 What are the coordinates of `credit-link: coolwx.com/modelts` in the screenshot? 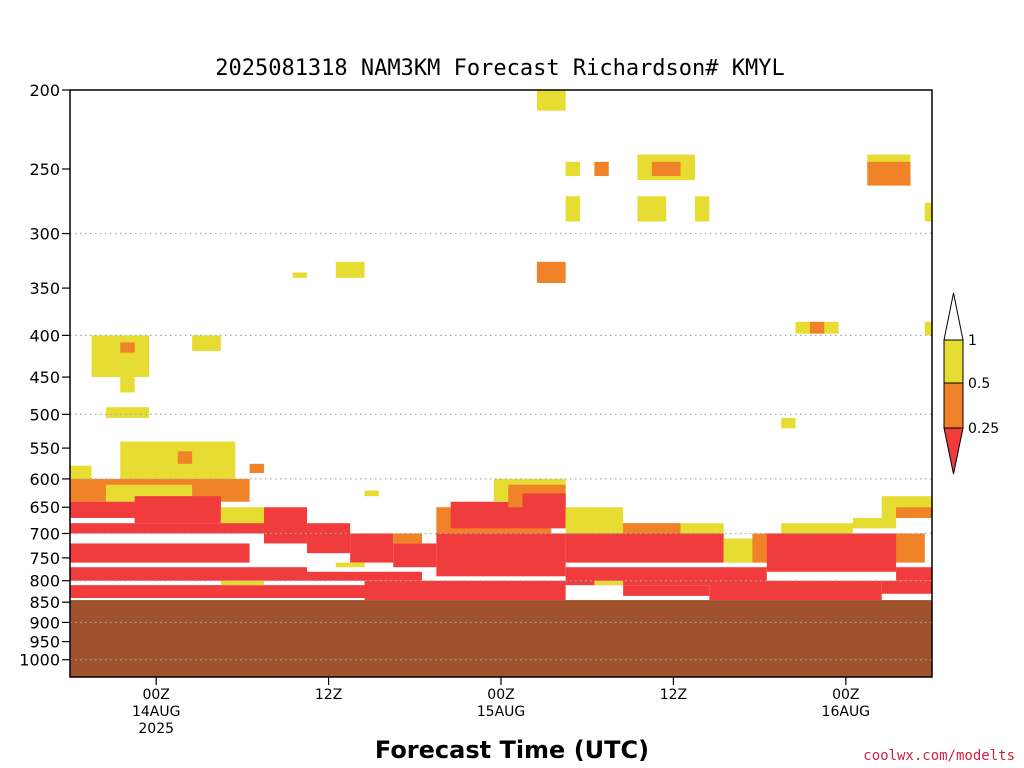 It's located at (939, 756).